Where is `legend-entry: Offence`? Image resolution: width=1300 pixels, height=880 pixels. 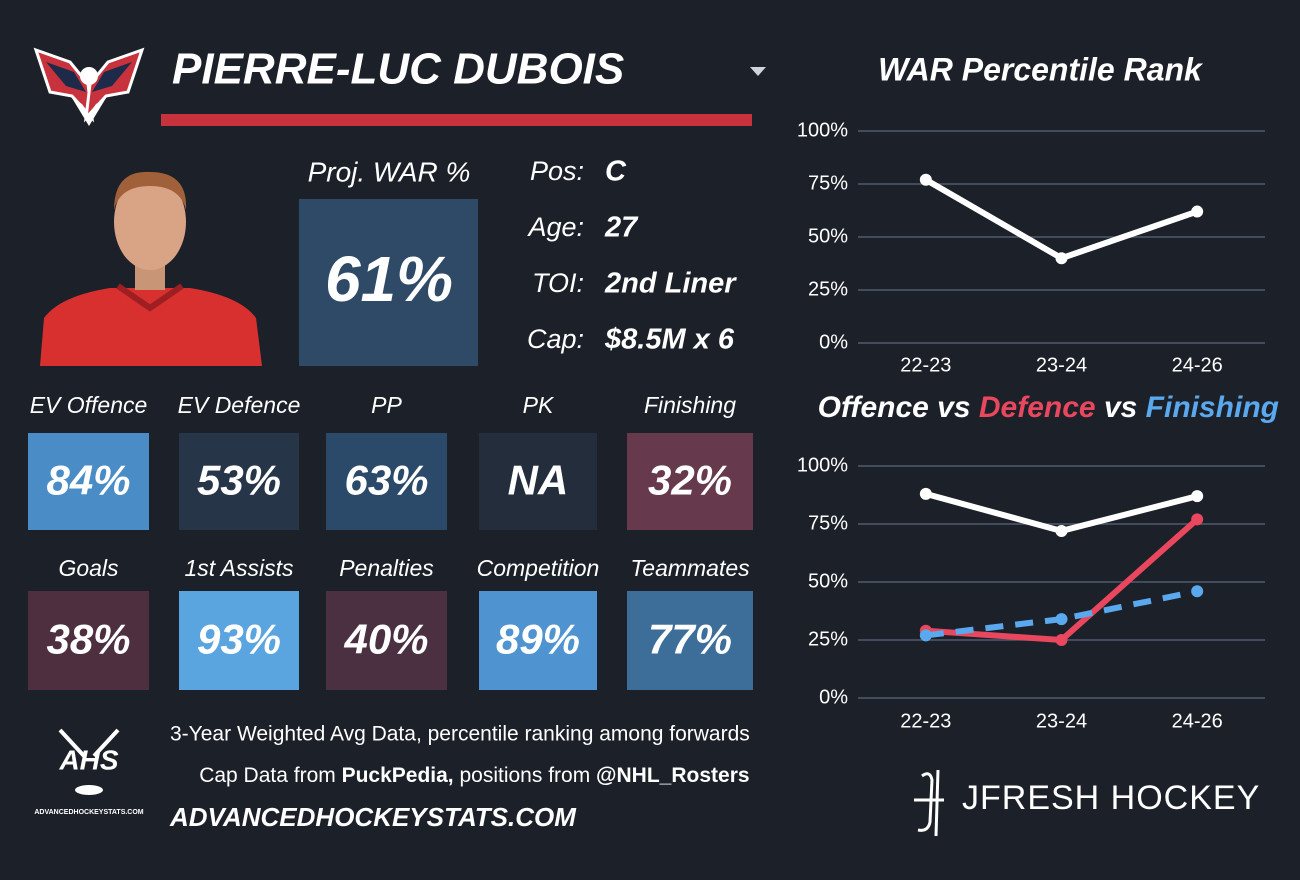
legend-entry: Offence is located at coordinates (873, 407).